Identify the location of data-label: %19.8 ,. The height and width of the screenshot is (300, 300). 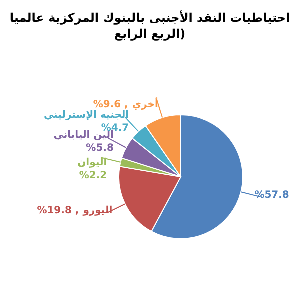
(58, 210).